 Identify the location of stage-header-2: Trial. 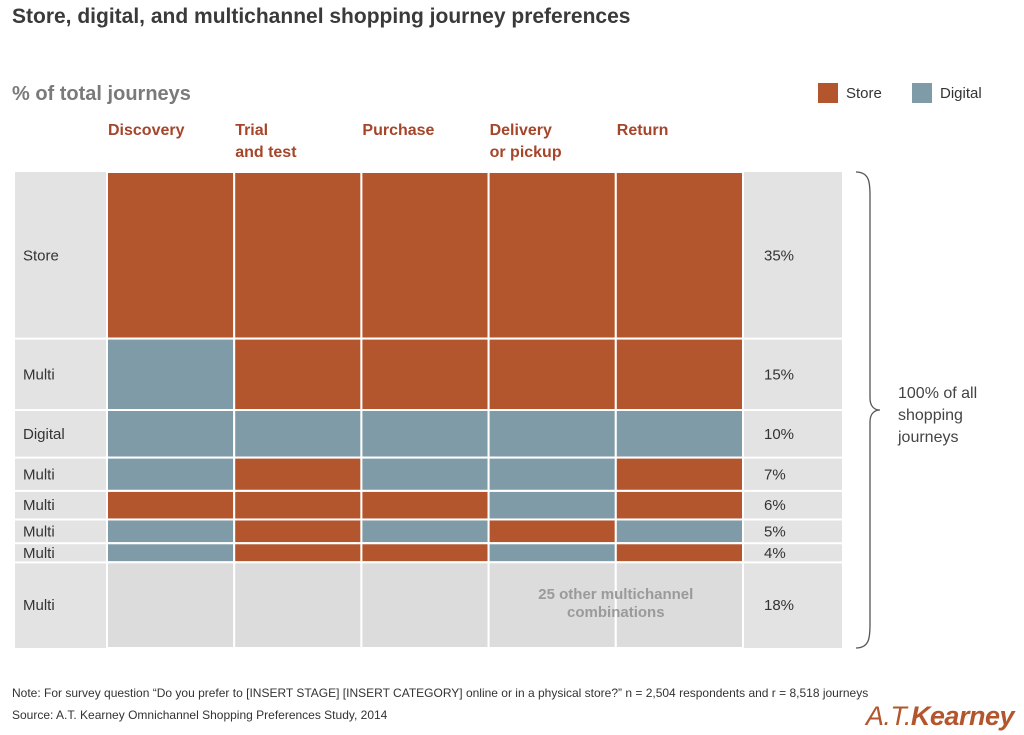
(251, 130).